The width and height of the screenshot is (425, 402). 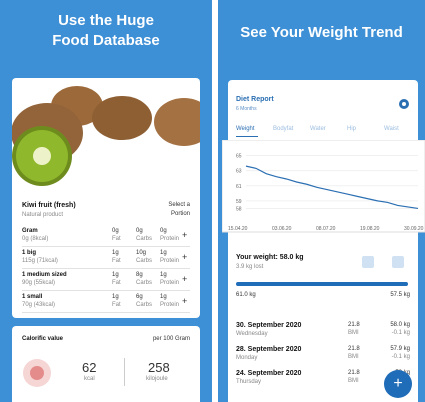 I want to click on portion-amount: 90g (55kcal), so click(x=39, y=283).